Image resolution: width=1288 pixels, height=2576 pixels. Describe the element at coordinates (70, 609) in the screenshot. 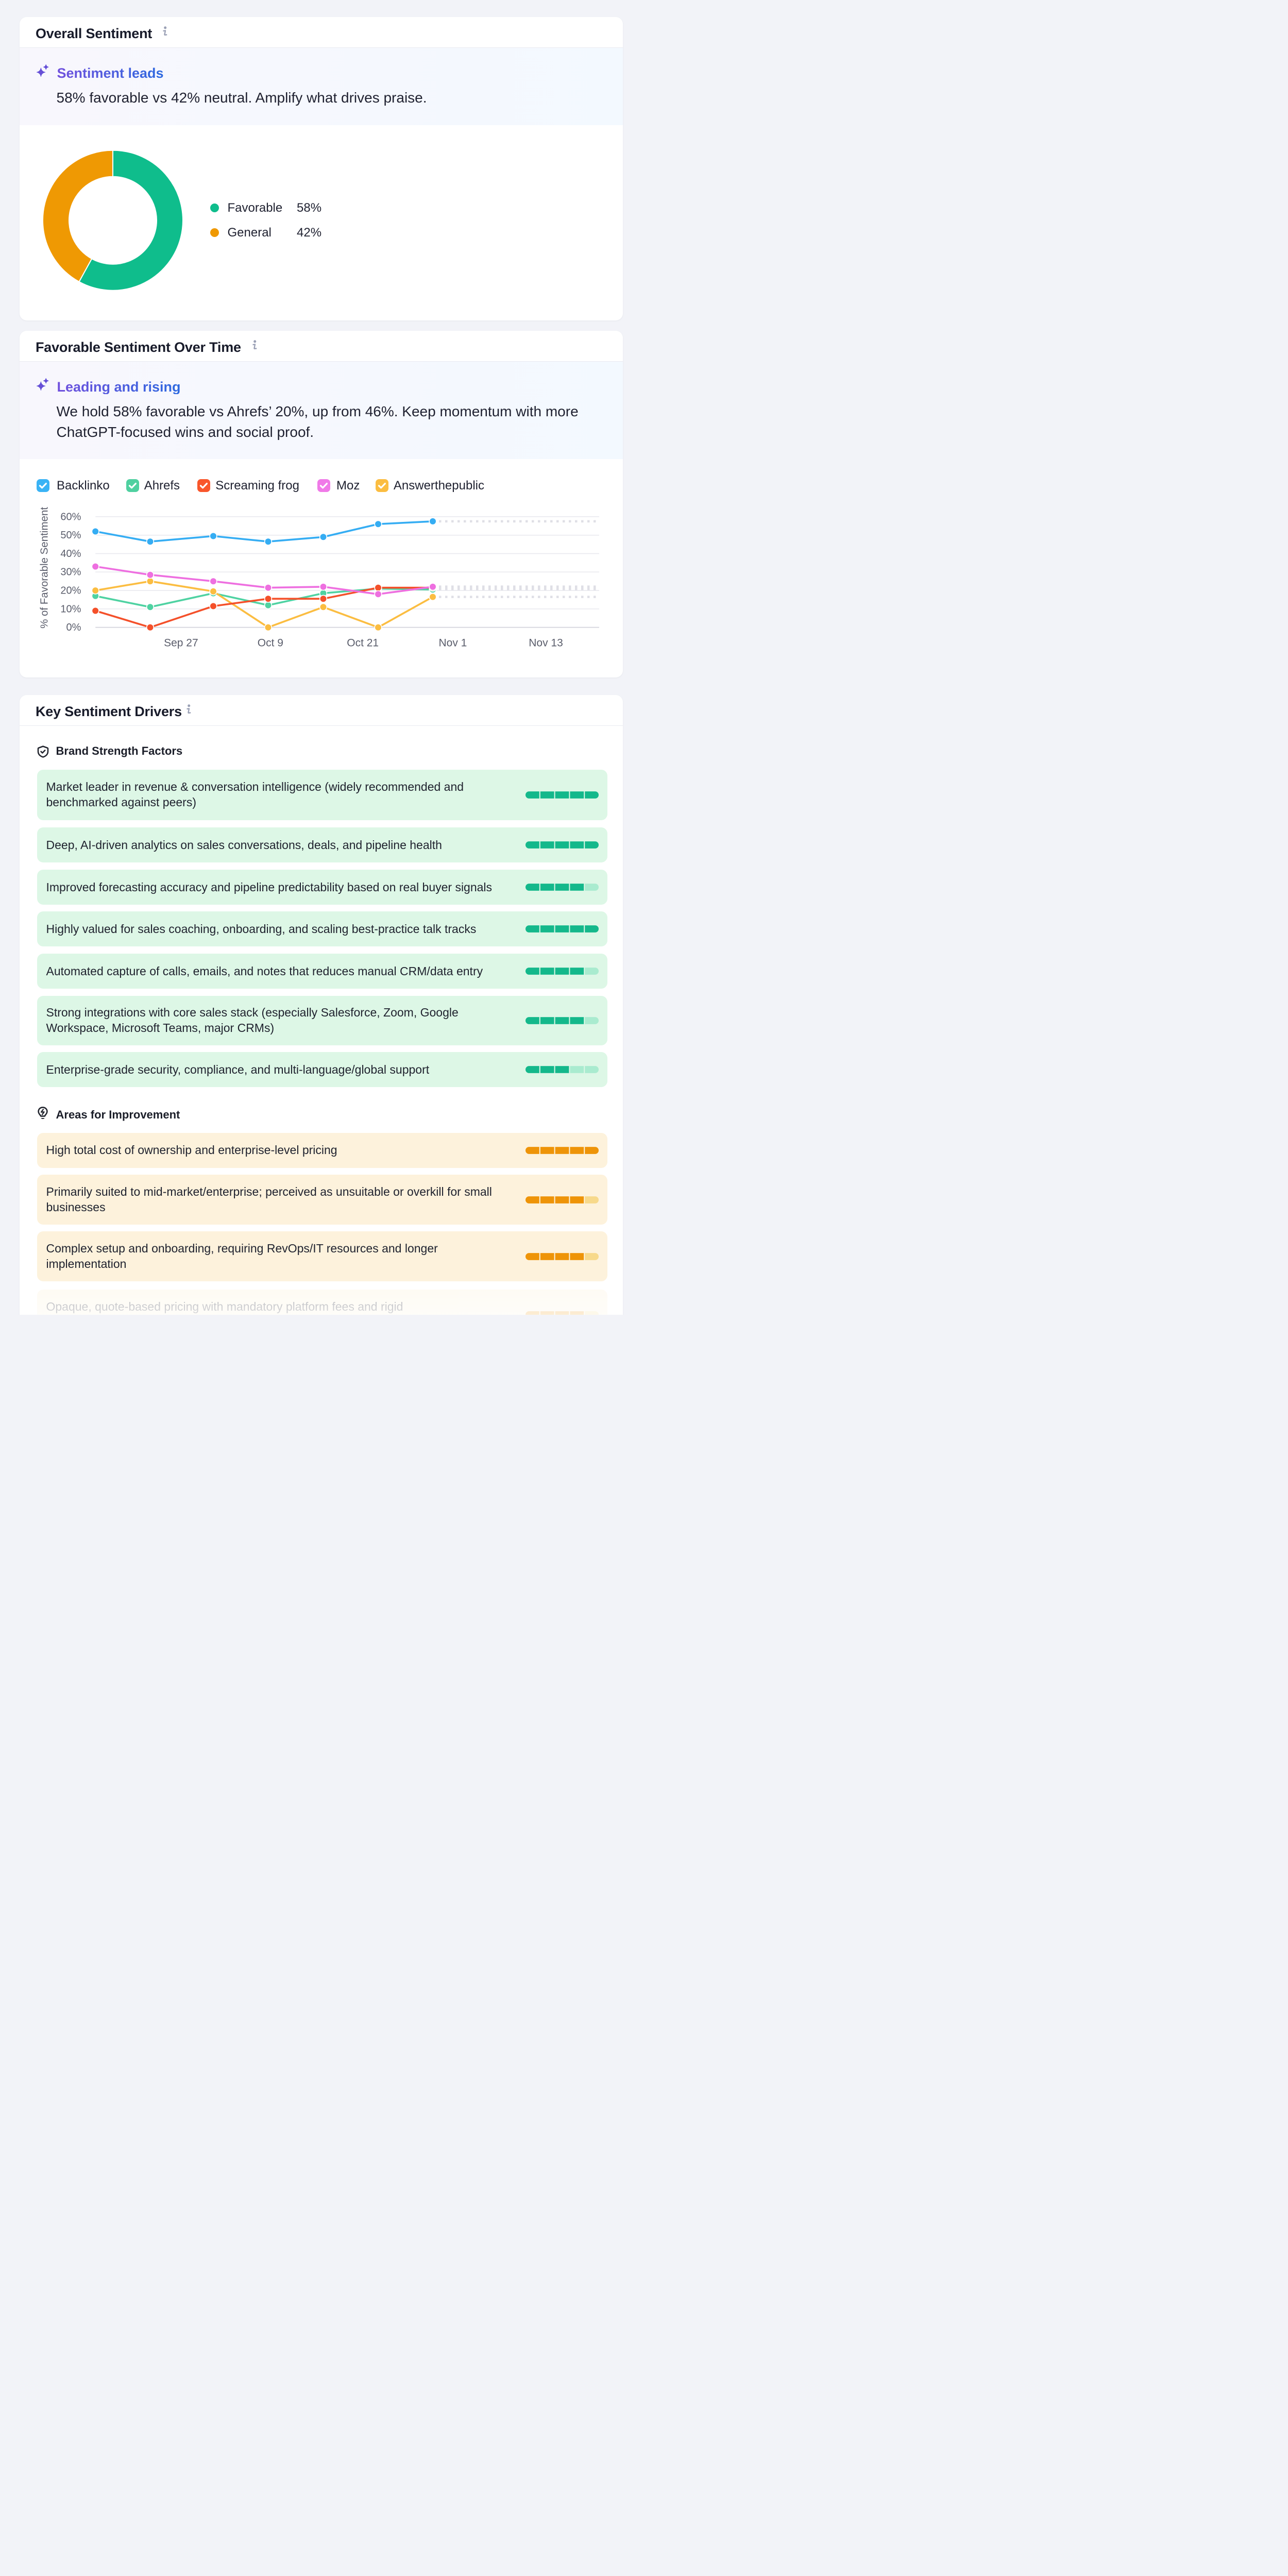

I see `svg-text: 10%` at that location.